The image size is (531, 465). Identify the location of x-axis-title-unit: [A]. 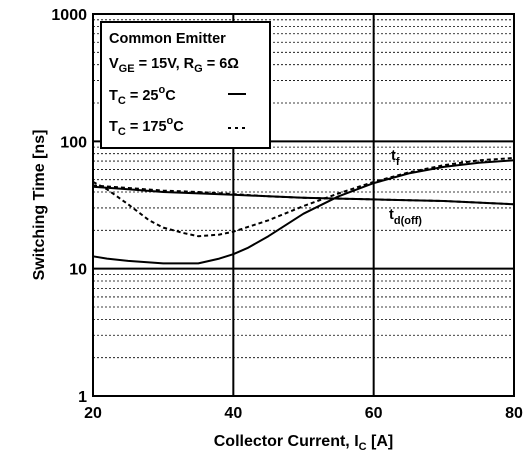
(380, 441).